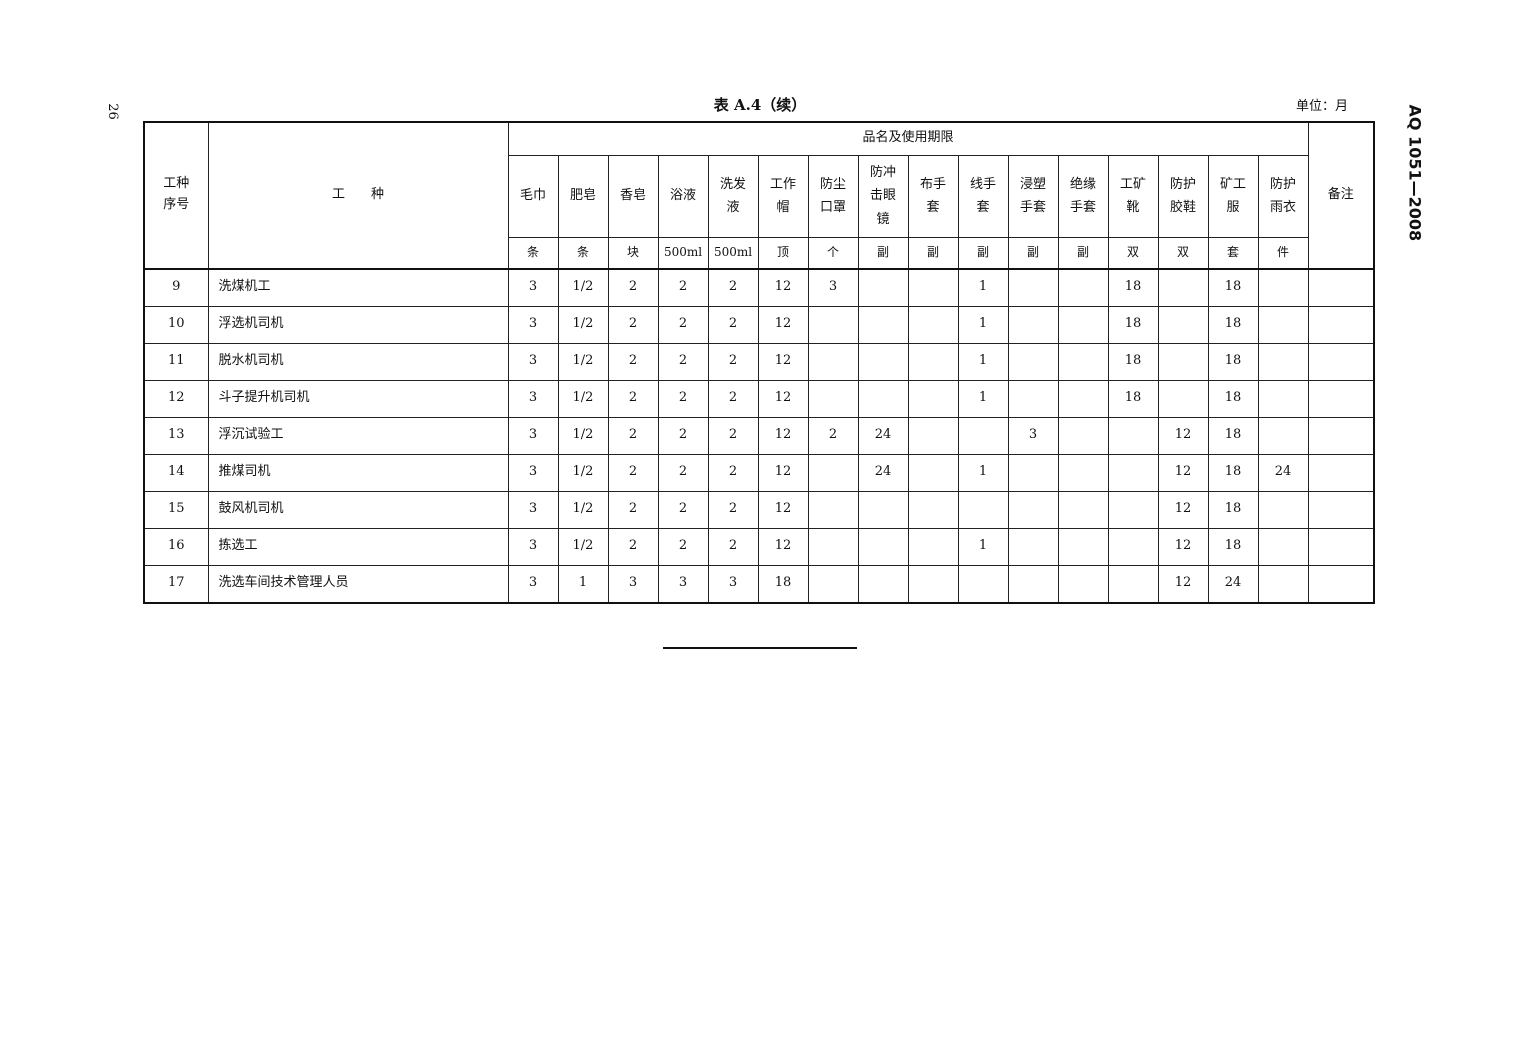 This screenshot has height=1046, width=1528. I want to click on header-job: 工 种, so click(358, 195).